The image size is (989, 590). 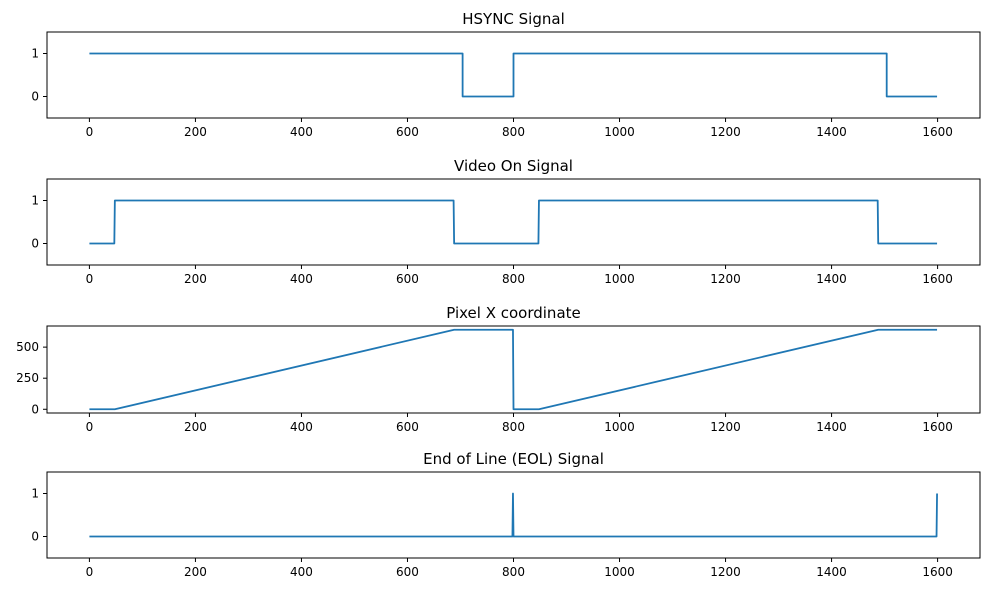 What do you see at coordinates (27, 347) in the screenshot?
I see `y-tick-label: 500` at bounding box center [27, 347].